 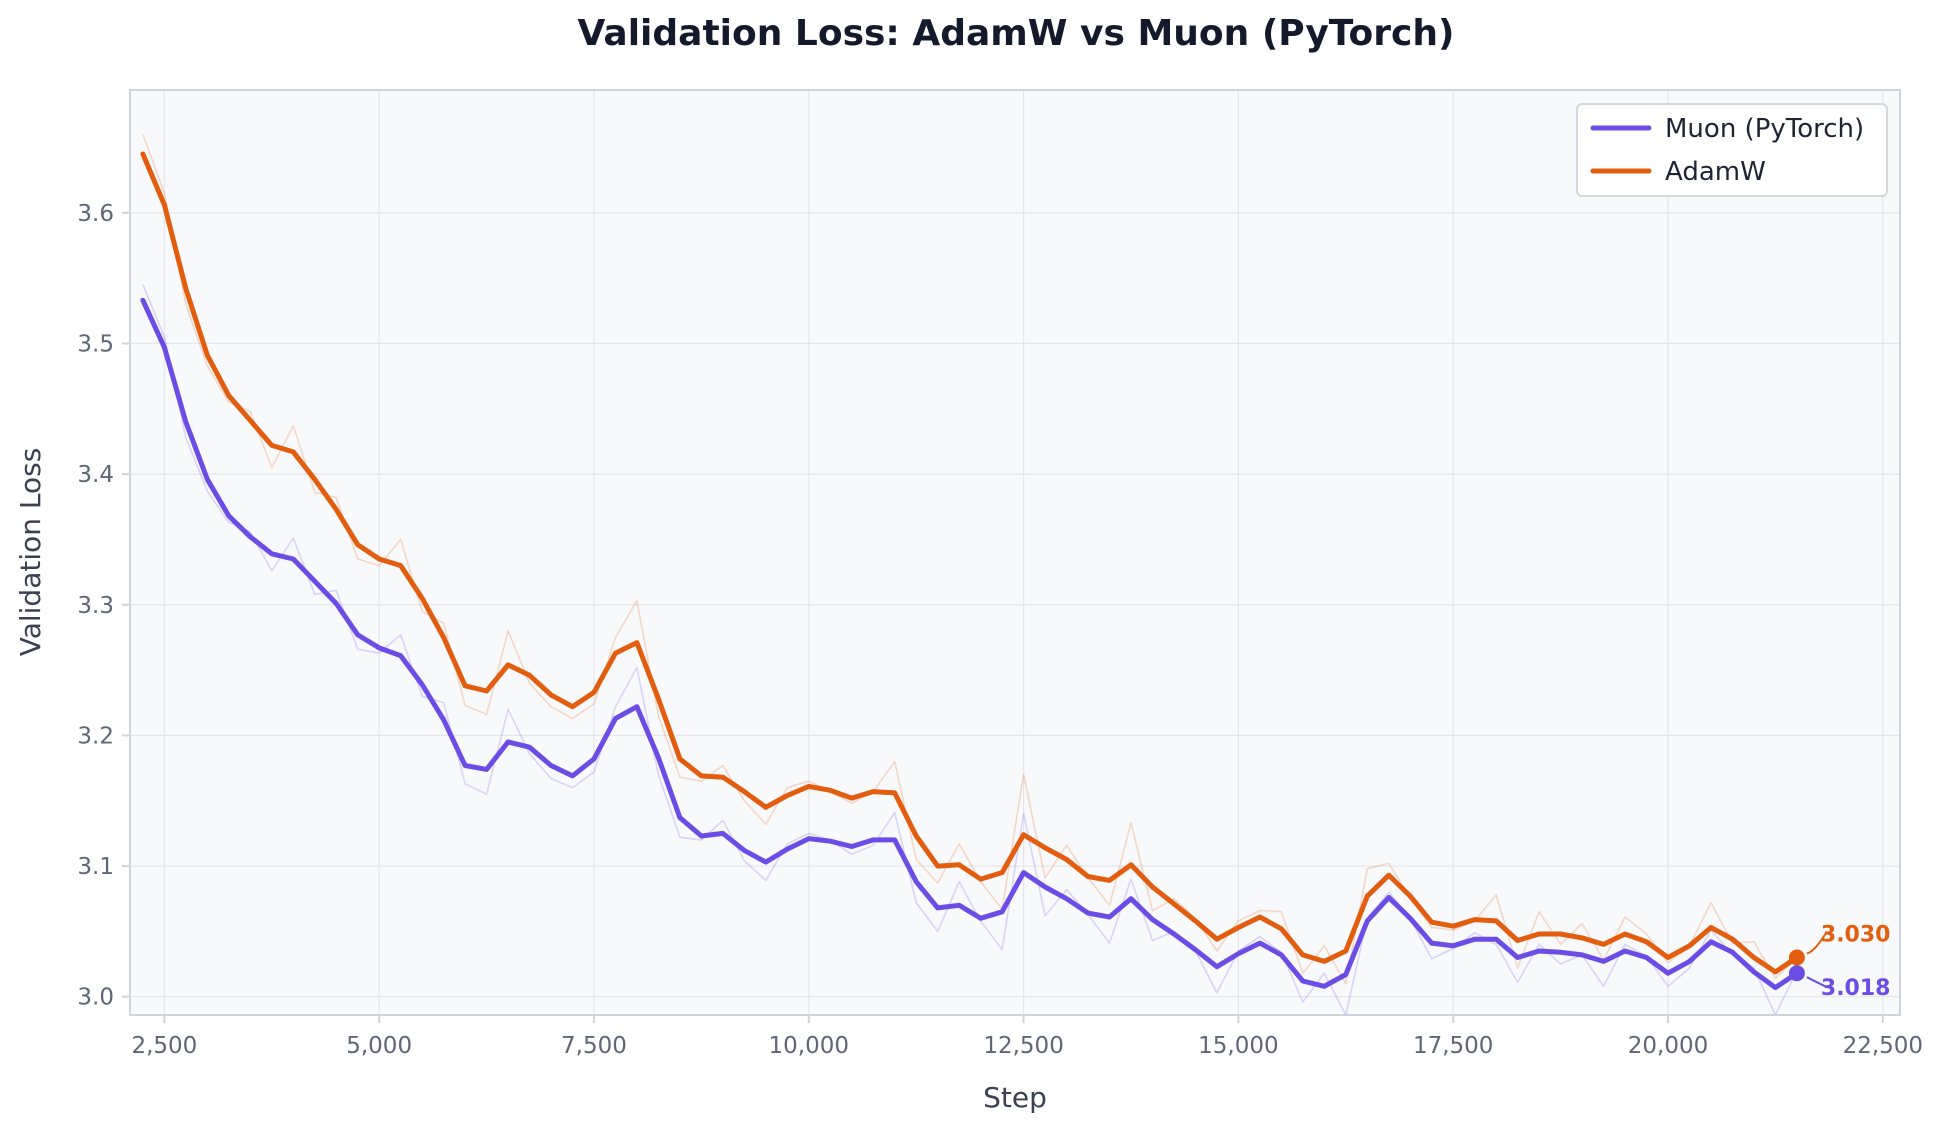 I want to click on annotation-label-muon: 3.018, so click(x=1856, y=988).